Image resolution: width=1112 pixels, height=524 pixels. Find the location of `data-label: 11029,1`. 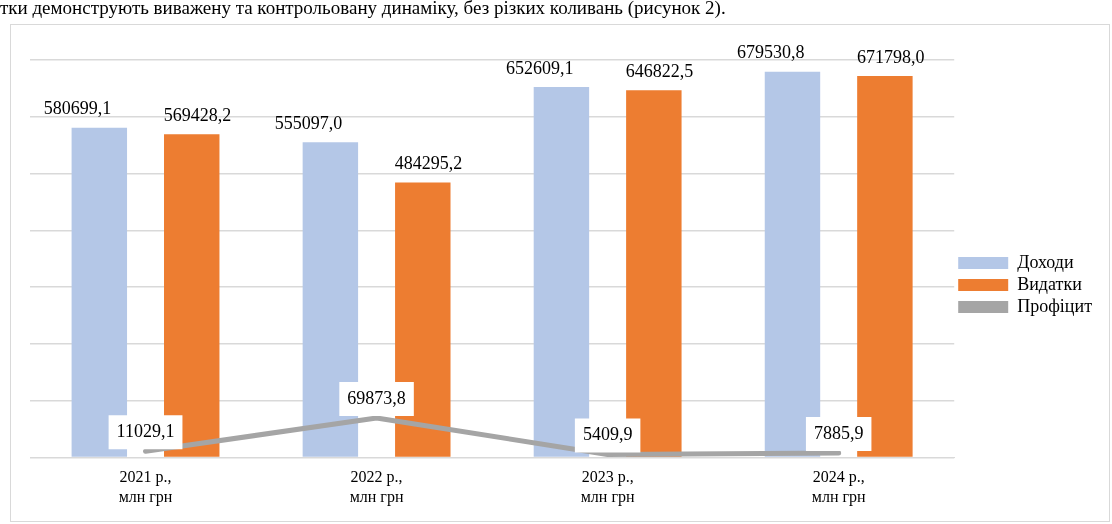

data-label: 11029,1 is located at coordinates (145, 431).